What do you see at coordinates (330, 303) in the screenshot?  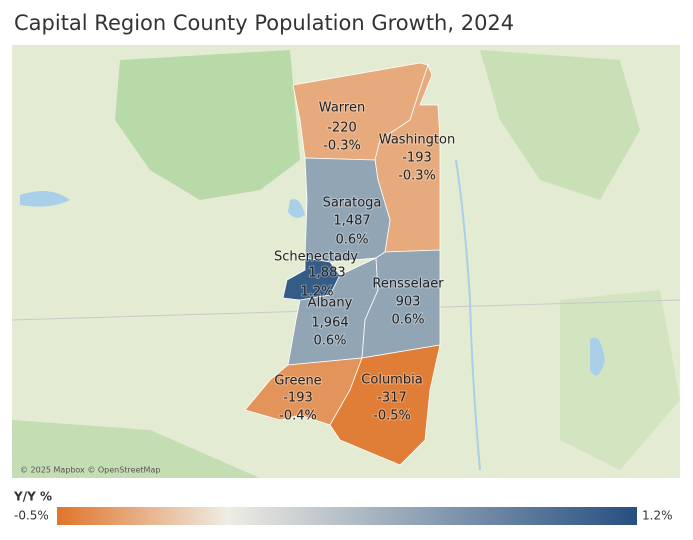 I see `county-name: Albany` at bounding box center [330, 303].